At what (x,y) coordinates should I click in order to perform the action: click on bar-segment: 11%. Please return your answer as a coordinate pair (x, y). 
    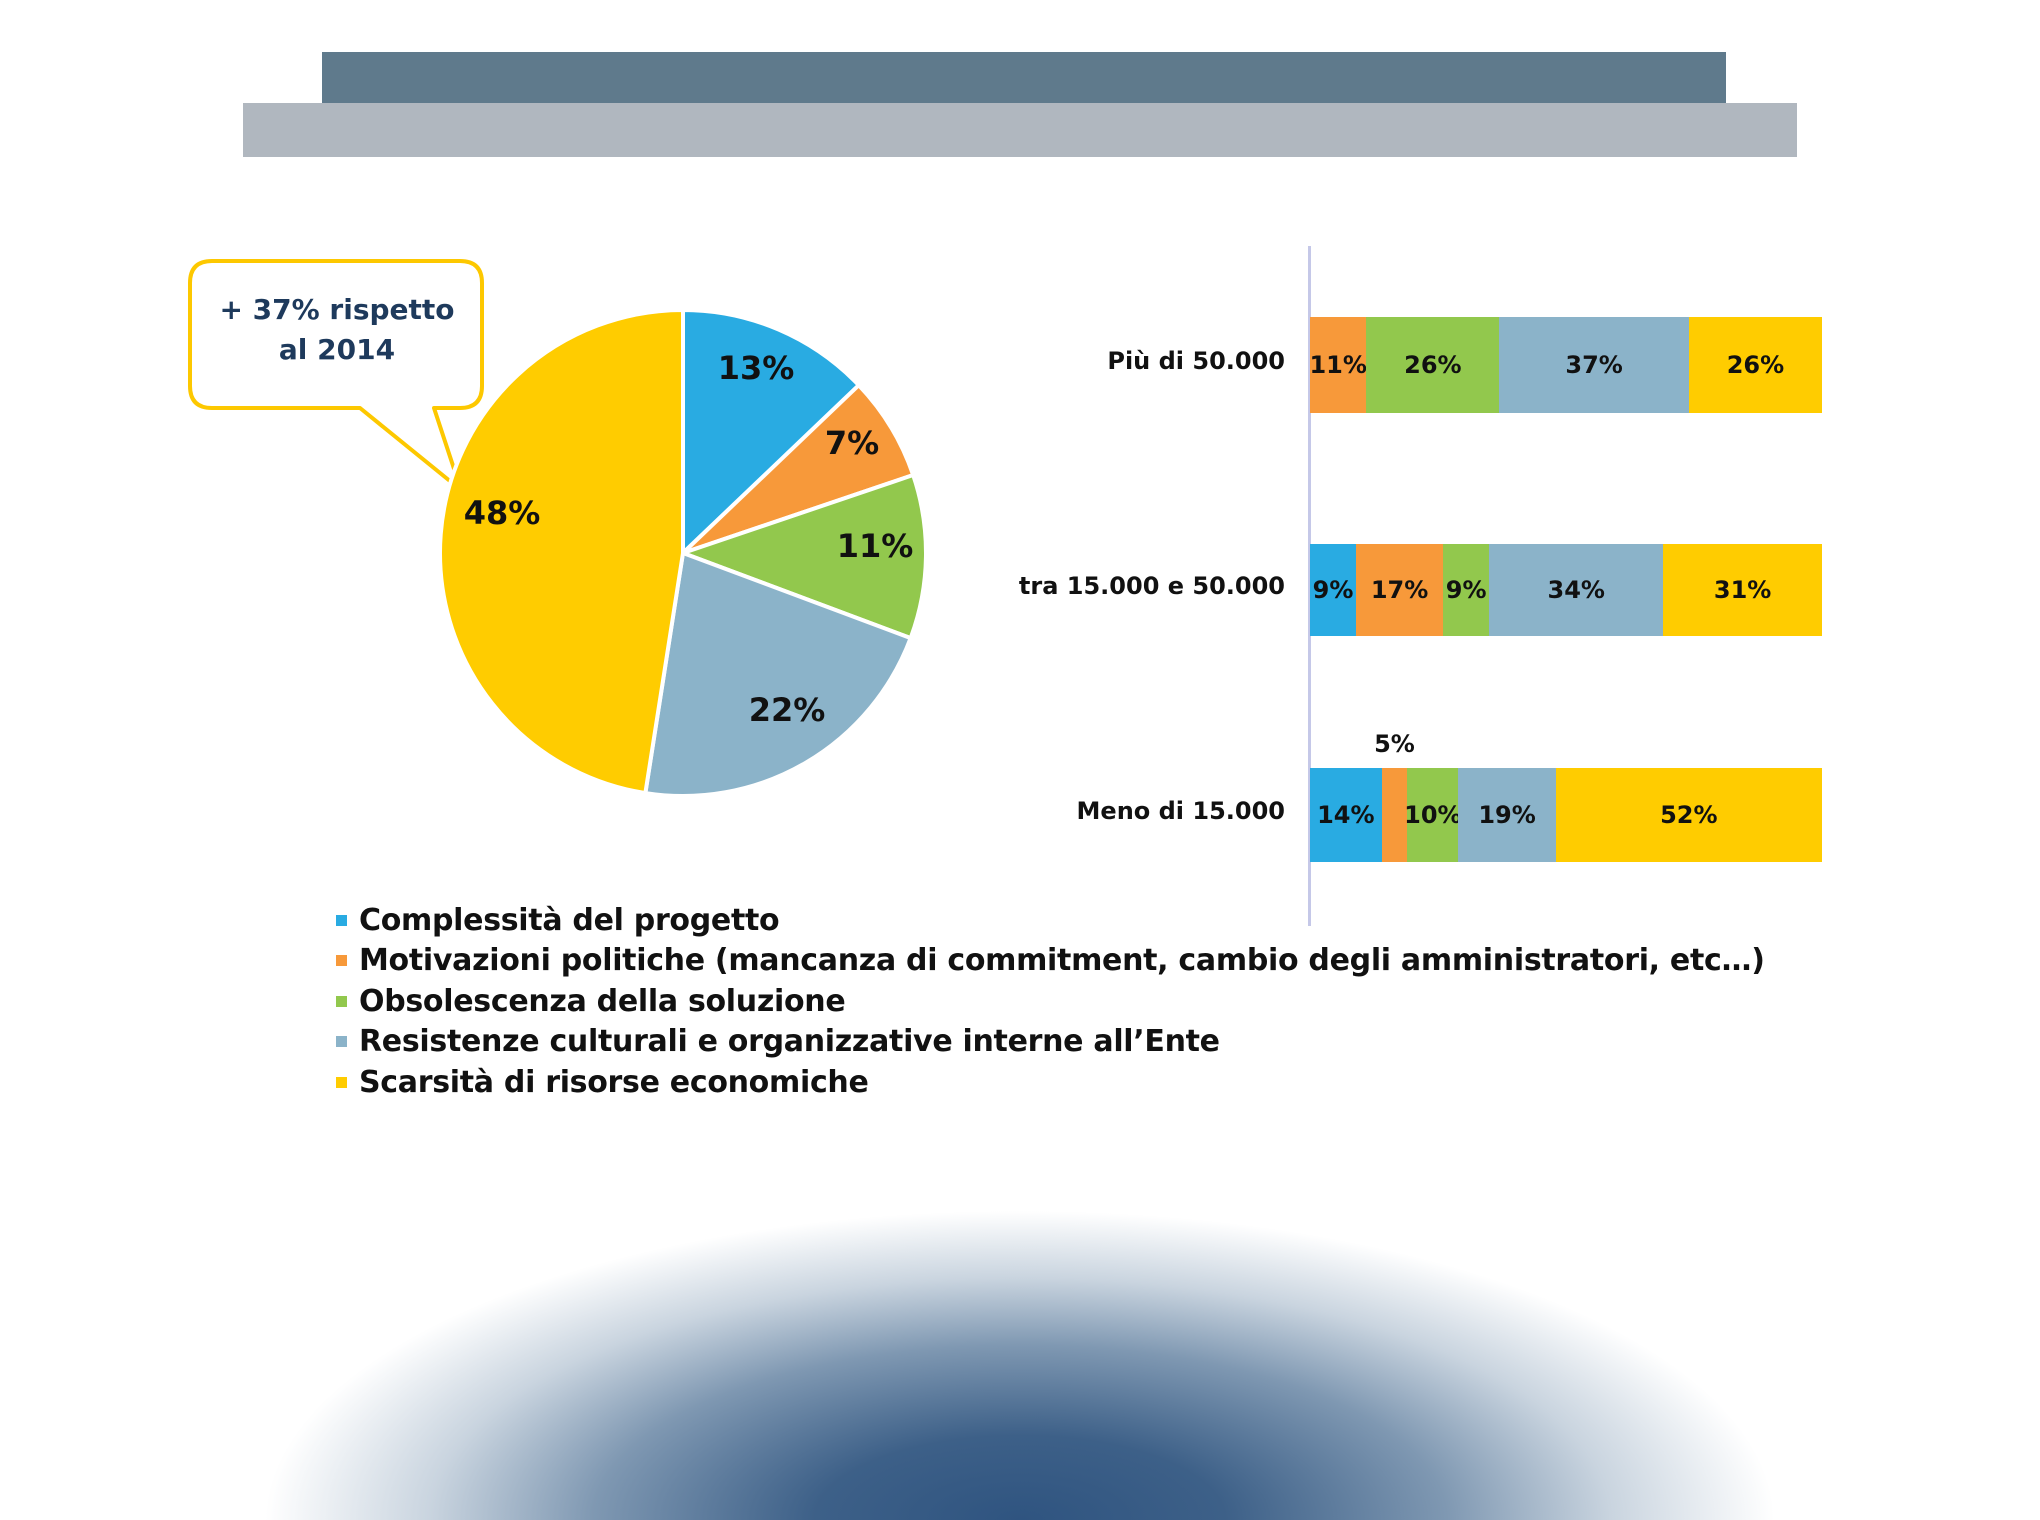
    Looking at the image, I should click on (1338, 365).